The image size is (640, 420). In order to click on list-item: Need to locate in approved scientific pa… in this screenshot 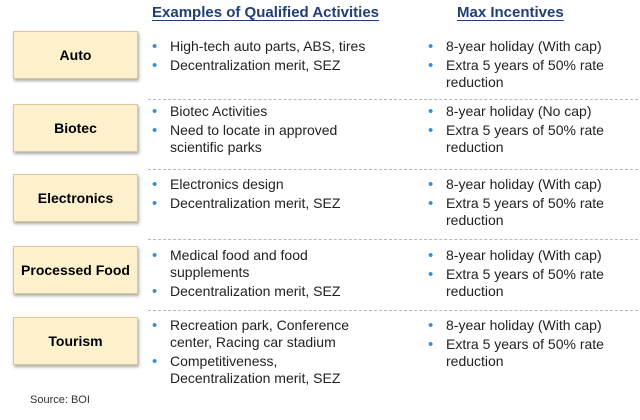, I will do `click(269, 139)`.